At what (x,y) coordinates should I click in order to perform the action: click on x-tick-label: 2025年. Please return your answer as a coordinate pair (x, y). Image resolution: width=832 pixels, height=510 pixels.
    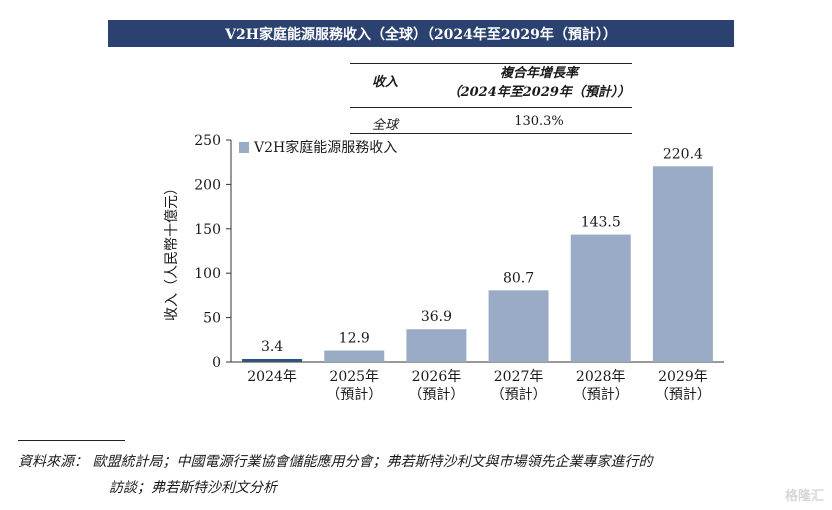
    Looking at the image, I should click on (354, 377).